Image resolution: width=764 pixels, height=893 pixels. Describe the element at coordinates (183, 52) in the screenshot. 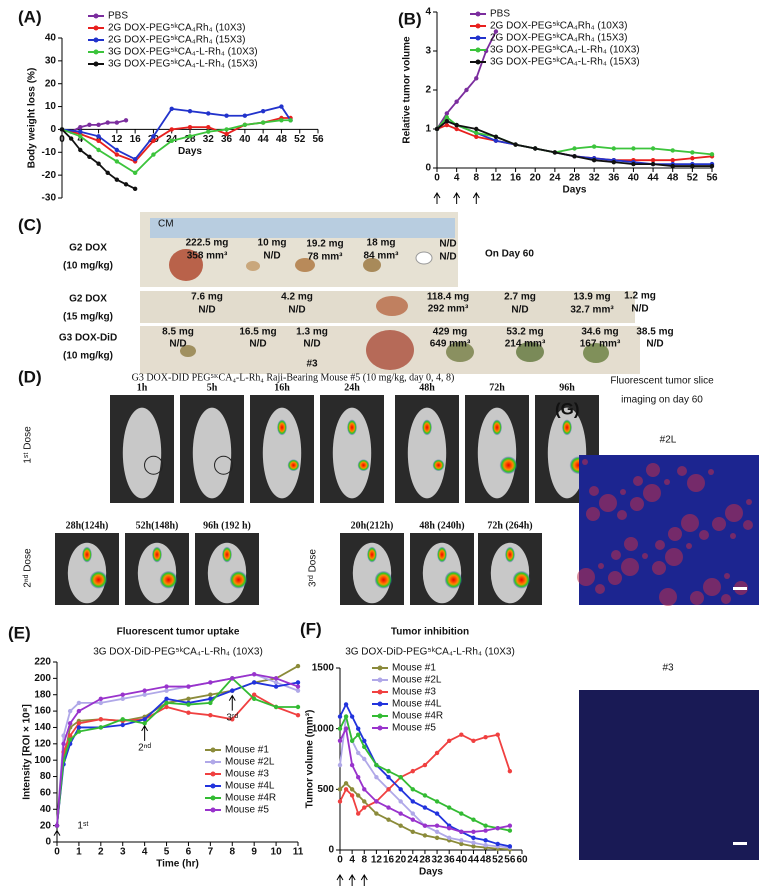

I see `legend-label: 3G DOX-PEG⁵ᵏCA₄-L-Rh₄ (10X3)` at that location.